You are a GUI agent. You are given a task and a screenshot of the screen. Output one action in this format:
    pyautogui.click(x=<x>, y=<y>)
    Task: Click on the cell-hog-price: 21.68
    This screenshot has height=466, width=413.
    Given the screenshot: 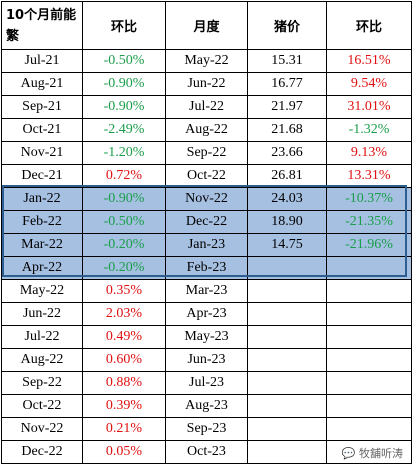 What is the action you would take?
    pyautogui.click(x=287, y=130)
    